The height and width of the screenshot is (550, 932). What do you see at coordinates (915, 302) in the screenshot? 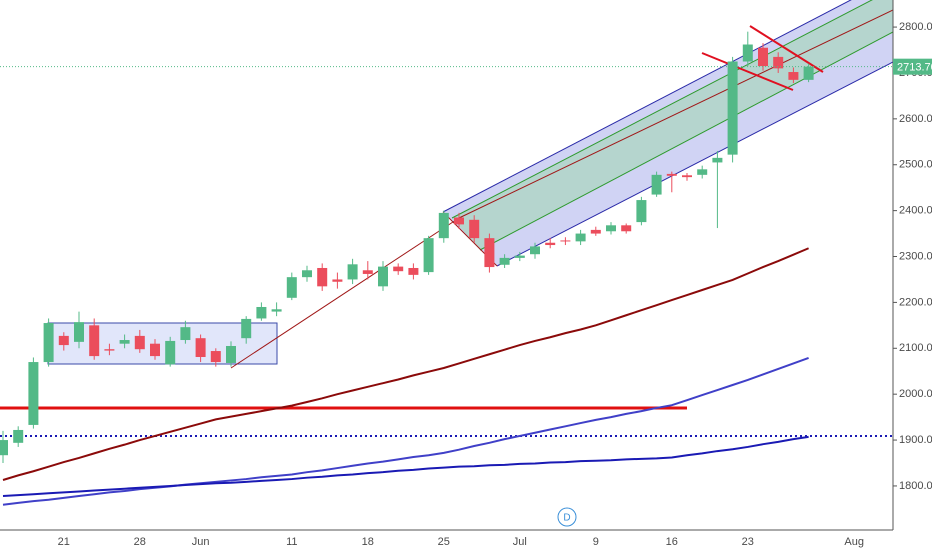
I see `y-tick-label: 2200.00` at bounding box center [915, 302].